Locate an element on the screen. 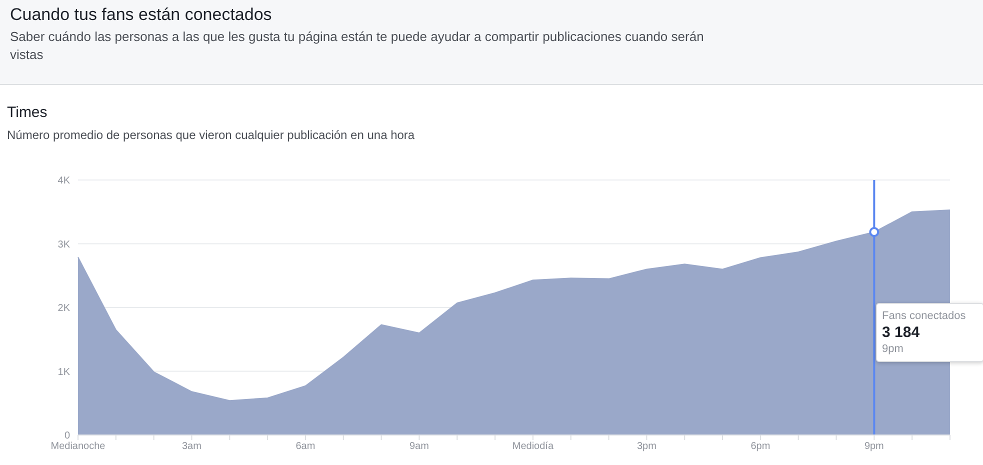 The width and height of the screenshot is (983, 465). chart-title: Cuando tus fans están conectados is located at coordinates (141, 15).